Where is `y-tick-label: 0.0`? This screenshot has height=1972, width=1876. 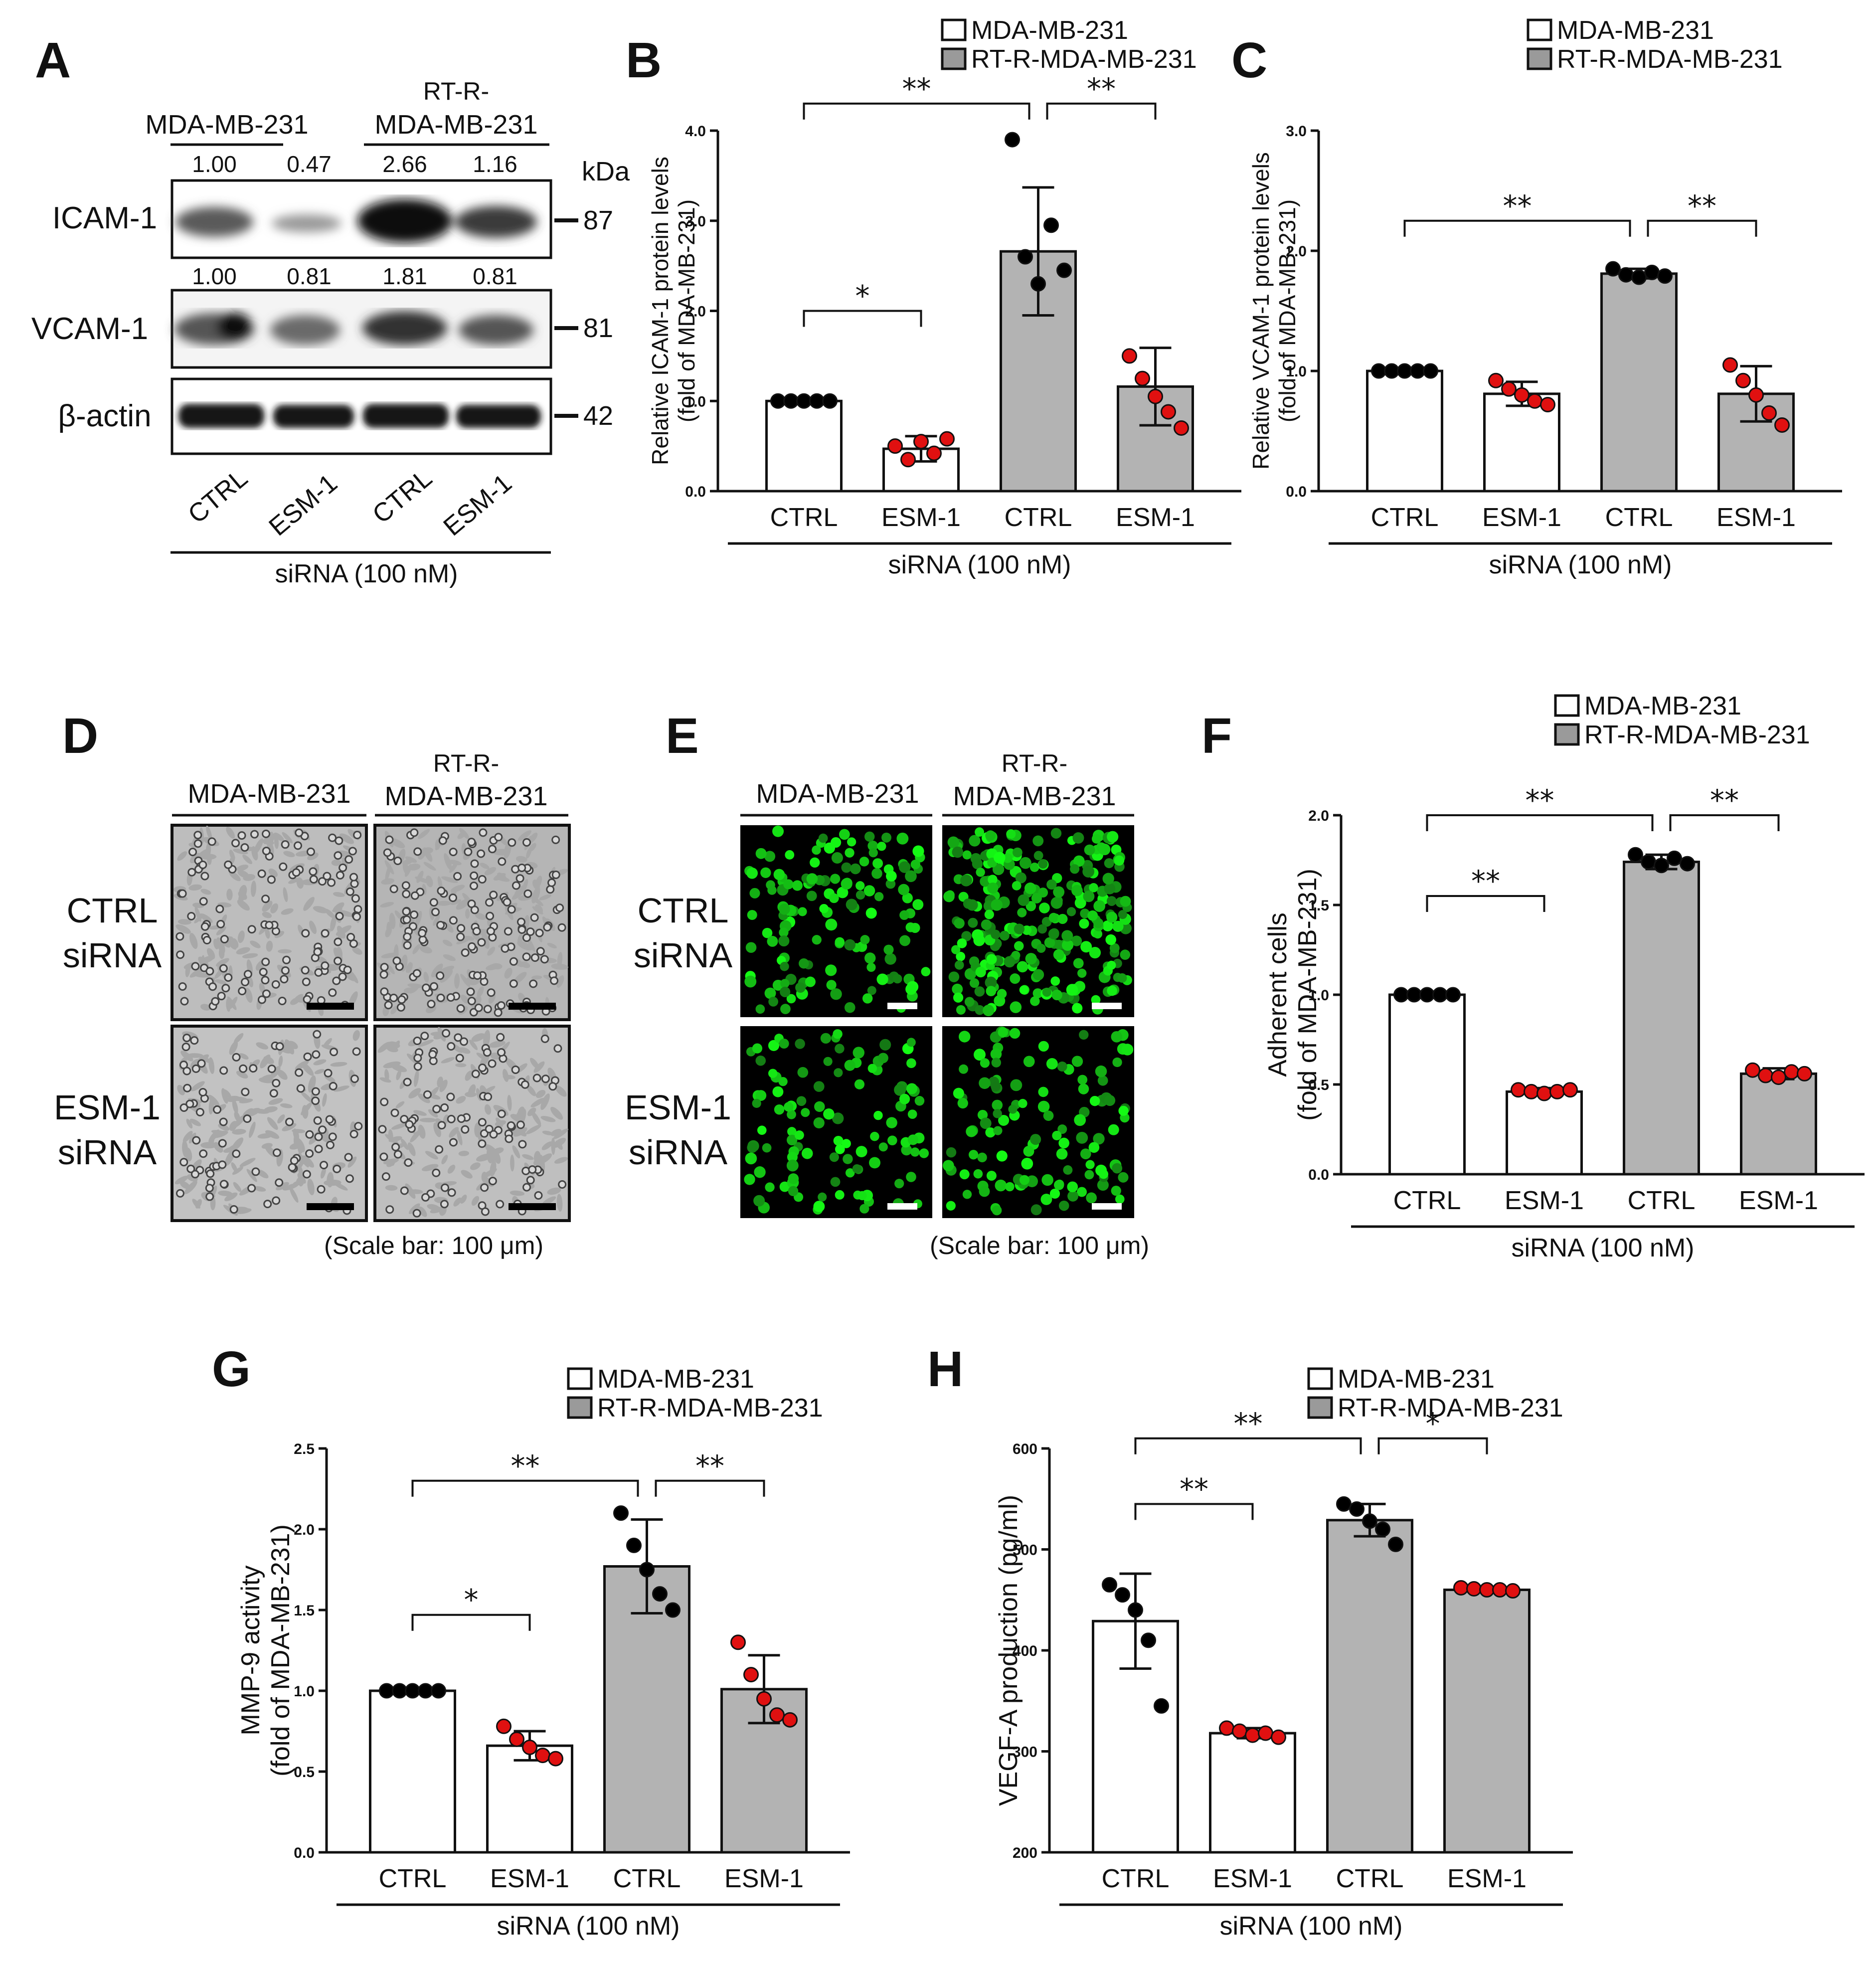
y-tick-label: 0.0 is located at coordinates (304, 1853).